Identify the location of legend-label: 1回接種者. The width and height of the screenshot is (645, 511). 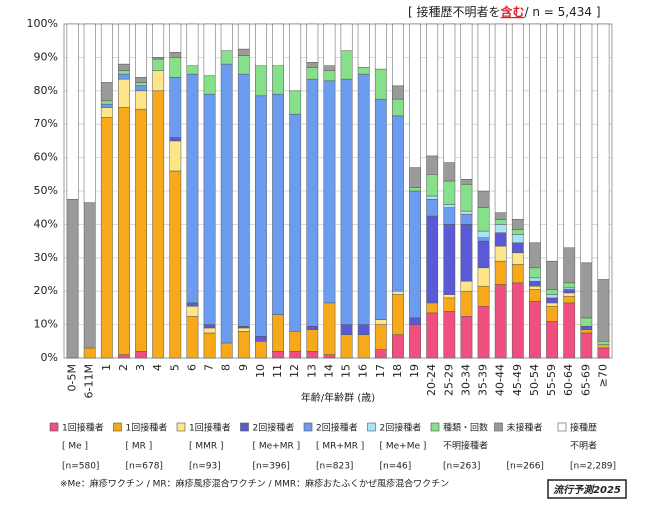
(147, 428).